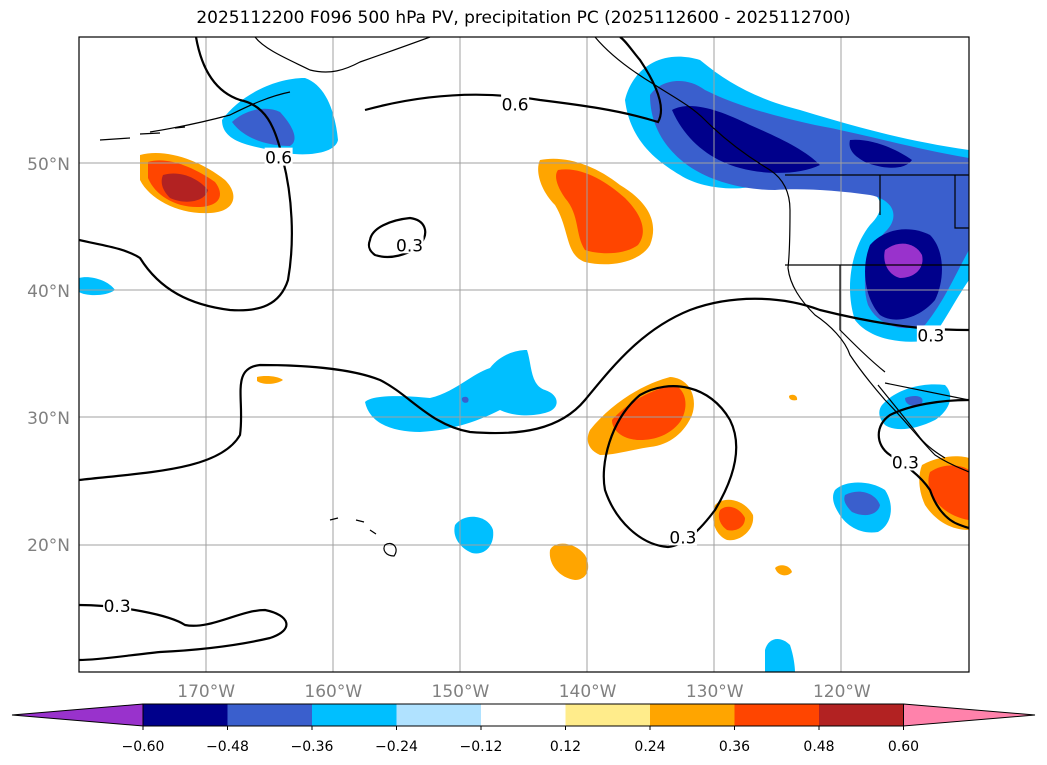 Image resolution: width=1047 pixels, height=765 pixels. Describe the element at coordinates (969, 715) in the screenshot. I see `colorbar-extend-max` at that location.